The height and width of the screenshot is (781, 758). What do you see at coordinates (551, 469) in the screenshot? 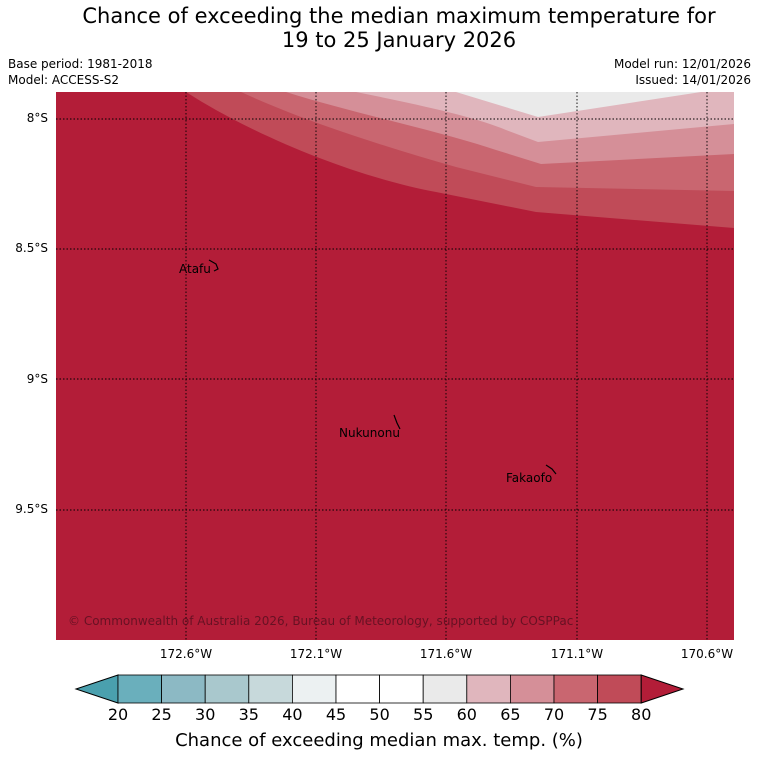
I see `fakaofo-outline` at bounding box center [551, 469].